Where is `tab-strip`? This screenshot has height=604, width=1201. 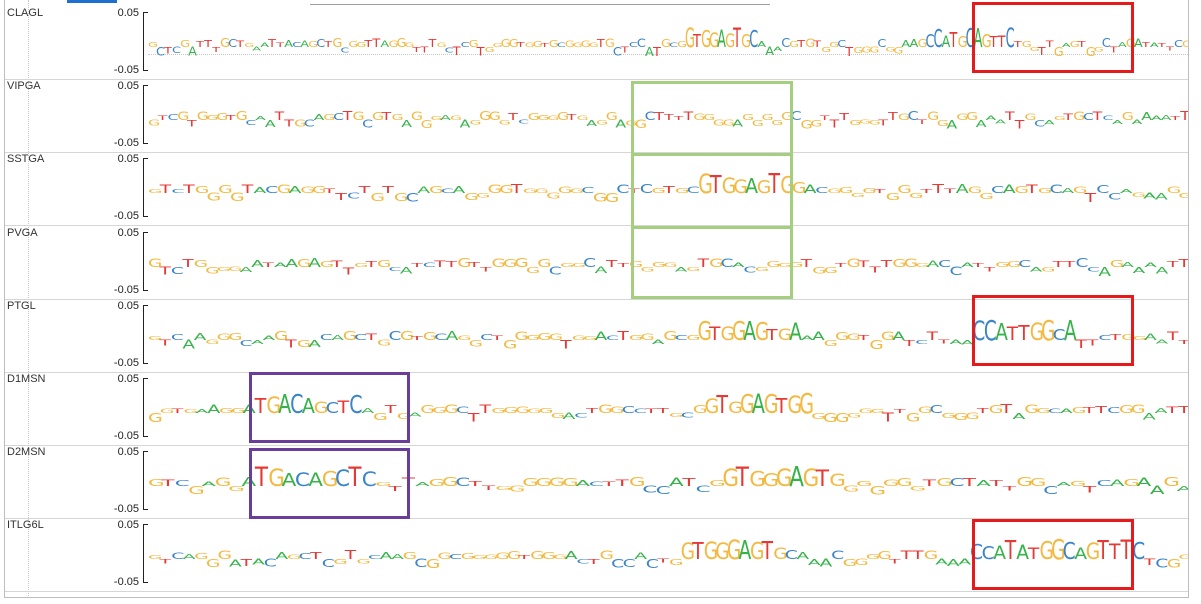
tab-strip is located at coordinates (540, 2).